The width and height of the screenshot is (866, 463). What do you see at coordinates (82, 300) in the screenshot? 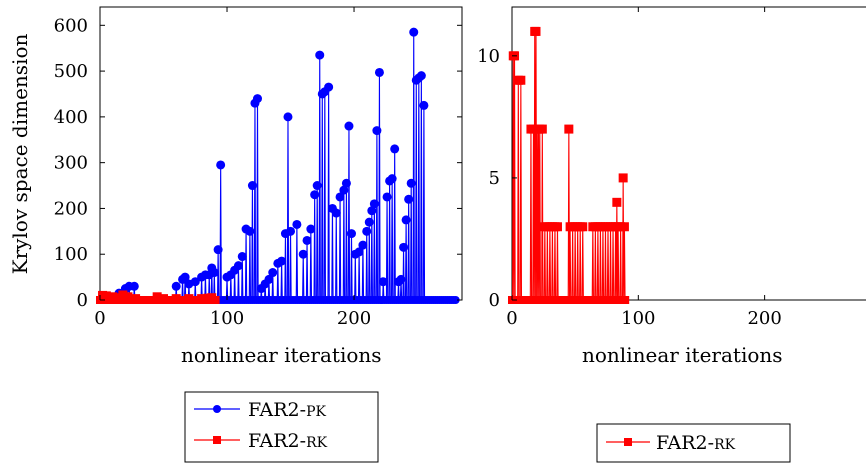
I see `y-tick-label-left-0: 0` at bounding box center [82, 300].